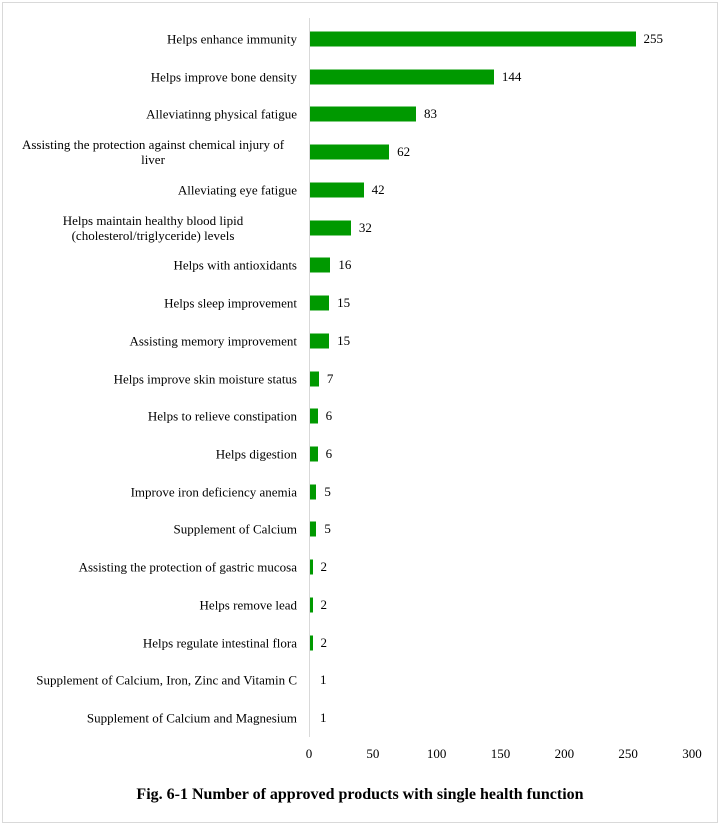  I want to click on category-label: Helps to relieve constipation, so click(152, 416).